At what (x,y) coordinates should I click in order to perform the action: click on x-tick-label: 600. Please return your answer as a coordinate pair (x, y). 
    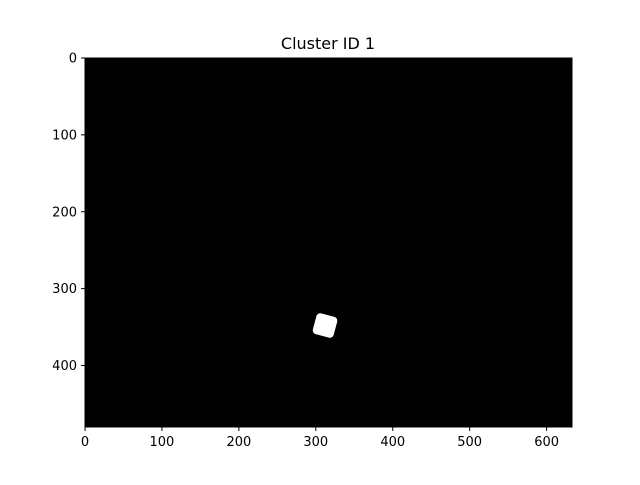
    Looking at the image, I should click on (546, 442).